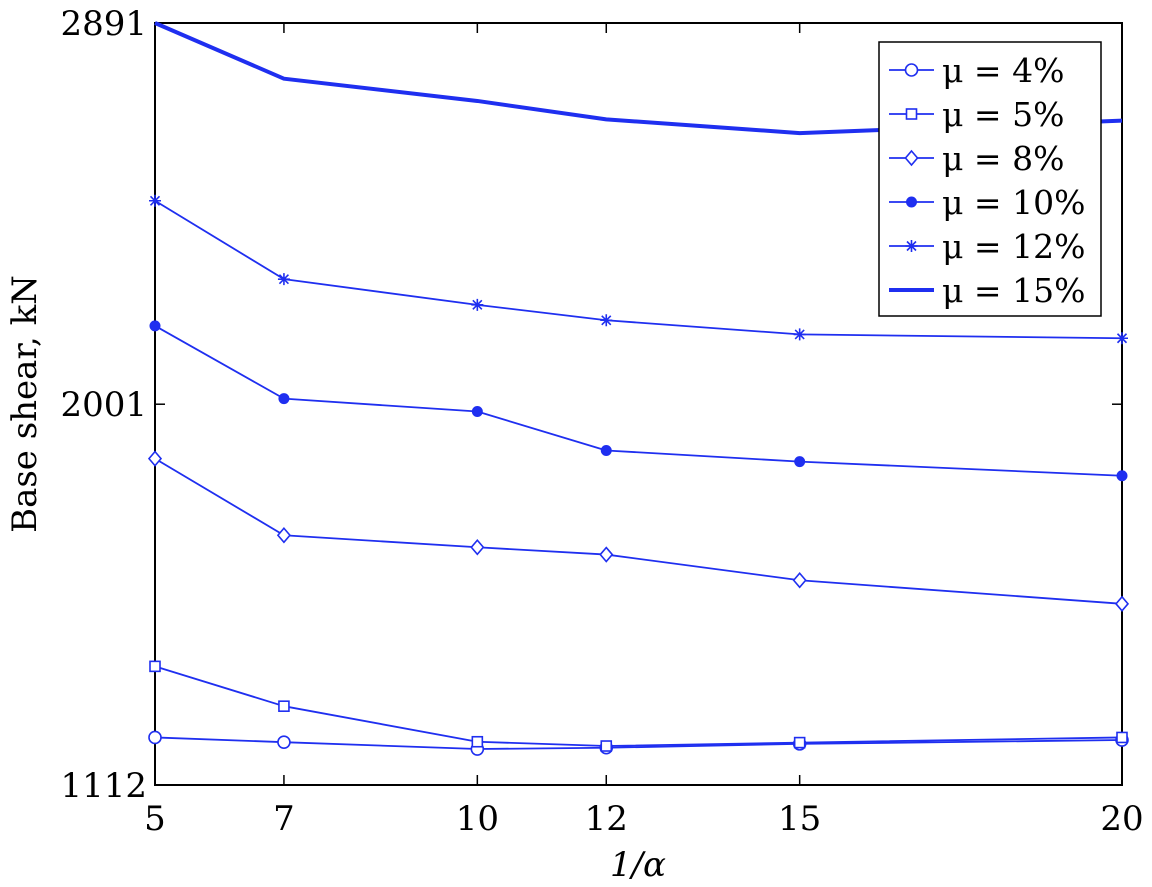  I want to click on legend-label: μ = 10%, so click(1013, 202).